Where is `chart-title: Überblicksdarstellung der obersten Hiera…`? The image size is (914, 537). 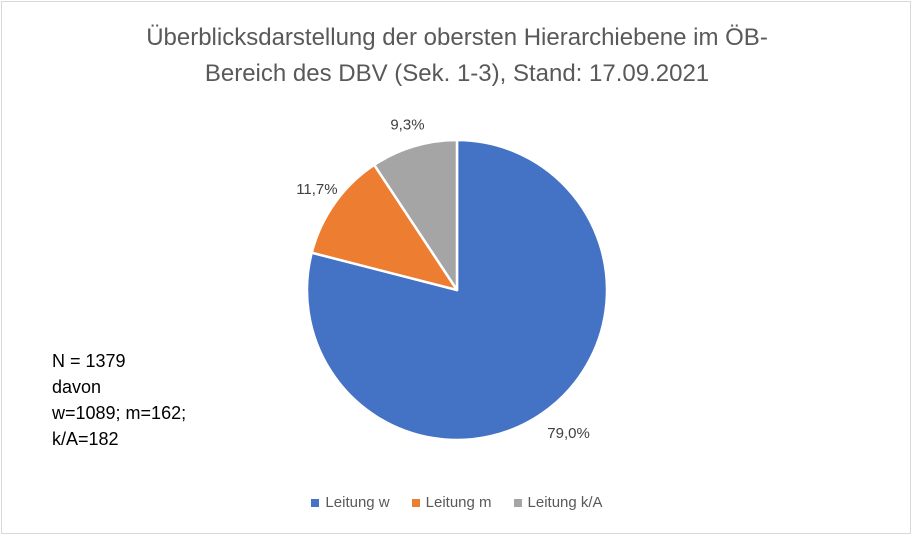
chart-title: Überblicksdarstellung der obersten Hiera… is located at coordinates (457, 56).